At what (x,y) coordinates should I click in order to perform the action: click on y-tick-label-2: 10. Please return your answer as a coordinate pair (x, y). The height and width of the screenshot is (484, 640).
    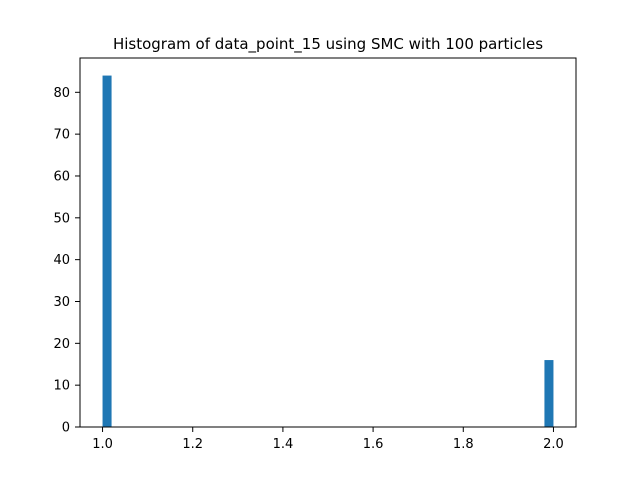
    Looking at the image, I should click on (61, 386).